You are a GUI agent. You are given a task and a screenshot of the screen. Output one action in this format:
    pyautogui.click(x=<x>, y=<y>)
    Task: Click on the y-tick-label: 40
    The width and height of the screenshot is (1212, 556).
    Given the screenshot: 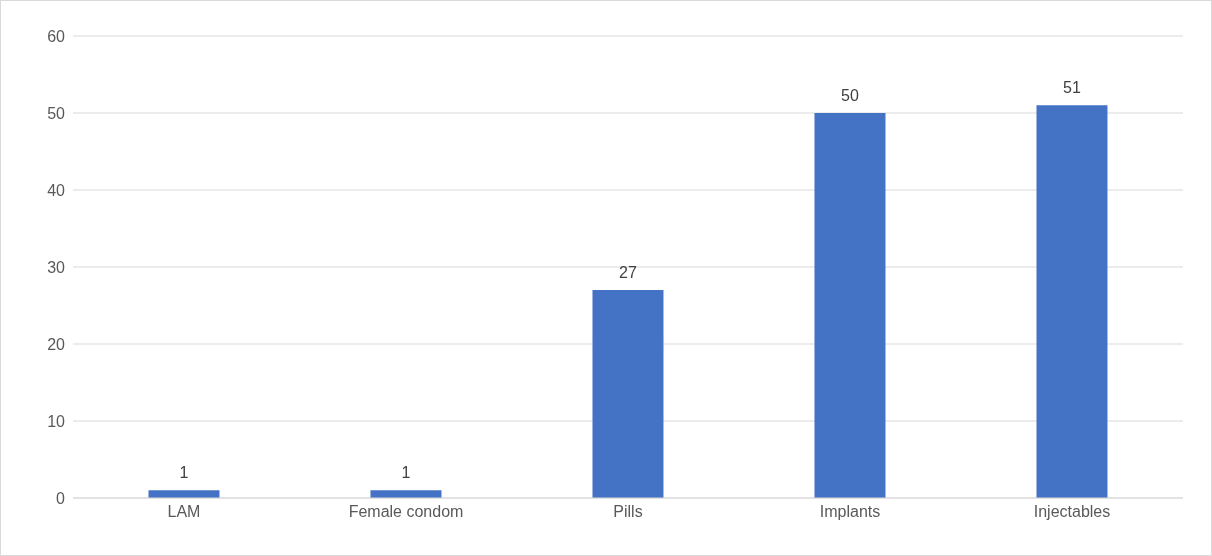 What is the action you would take?
    pyautogui.click(x=56, y=190)
    